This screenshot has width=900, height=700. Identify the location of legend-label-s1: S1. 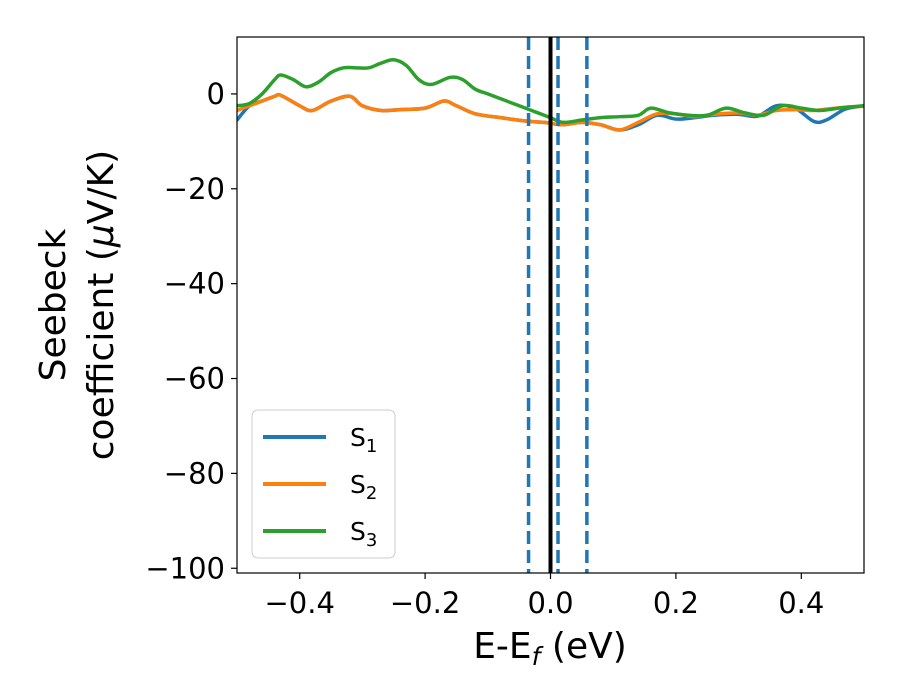
(363, 440).